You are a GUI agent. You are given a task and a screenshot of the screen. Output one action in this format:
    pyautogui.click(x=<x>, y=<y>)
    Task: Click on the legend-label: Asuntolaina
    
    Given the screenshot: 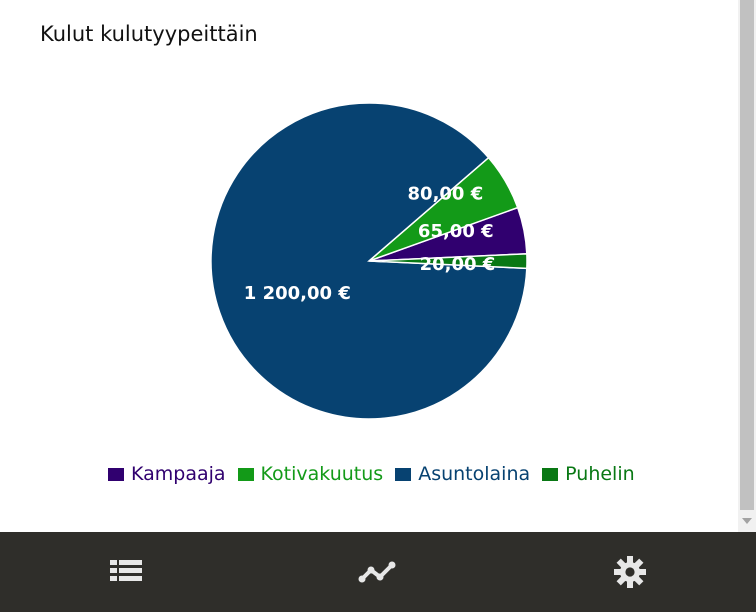 What is the action you would take?
    pyautogui.click(x=474, y=474)
    